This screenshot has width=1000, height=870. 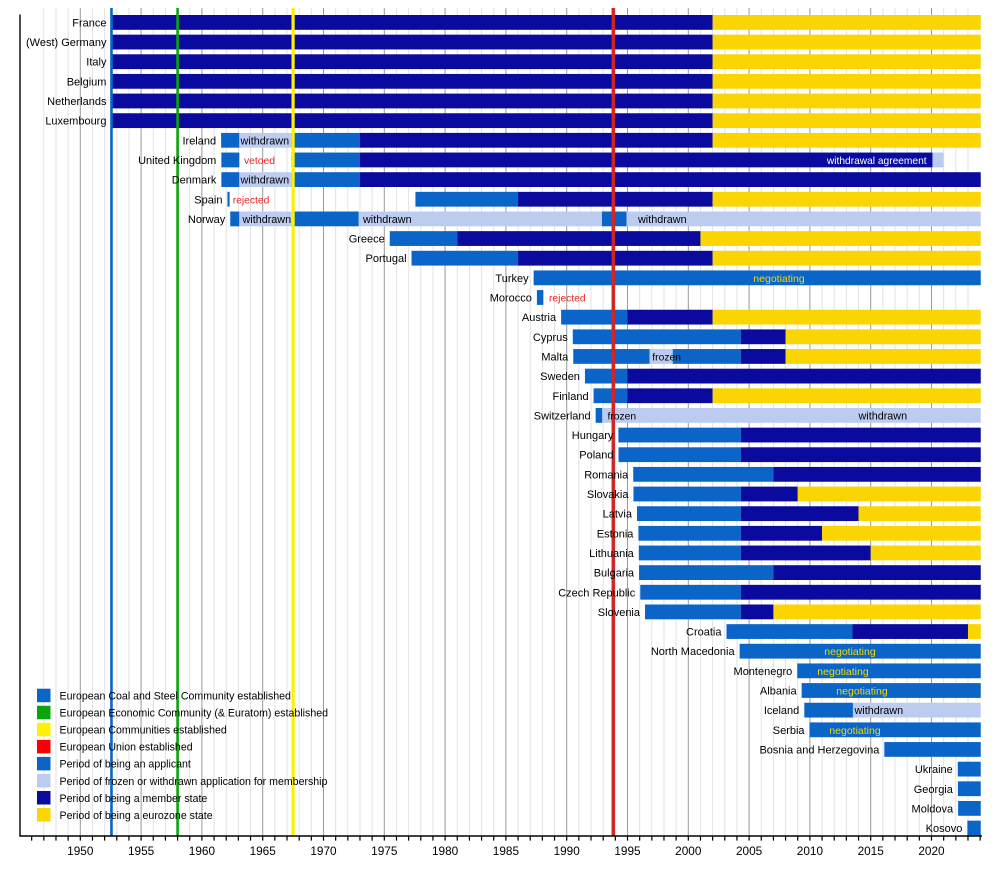 What do you see at coordinates (177, 161) in the screenshot?
I see `svg-text: United Kingdom` at bounding box center [177, 161].